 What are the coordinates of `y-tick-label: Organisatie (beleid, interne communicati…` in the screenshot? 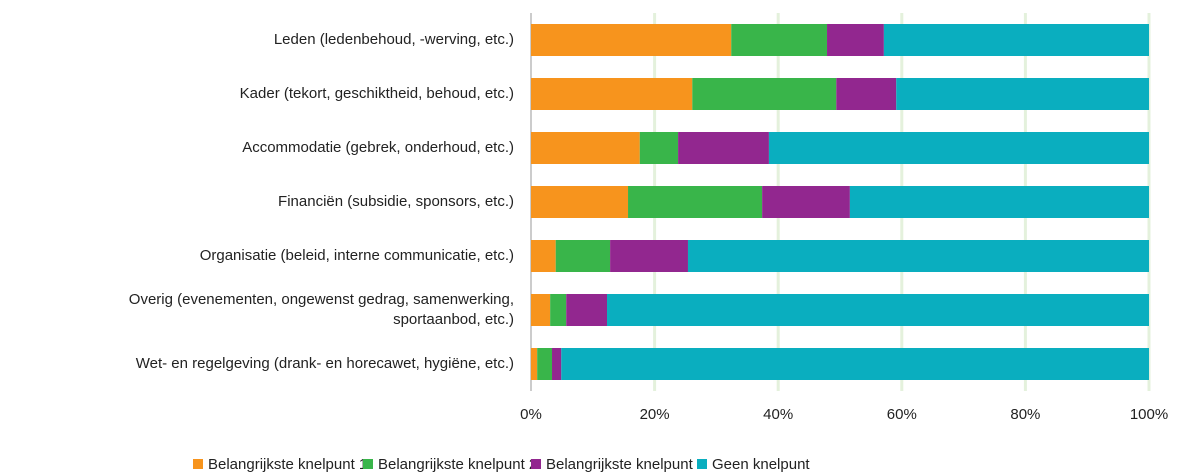 It's located at (357, 255).